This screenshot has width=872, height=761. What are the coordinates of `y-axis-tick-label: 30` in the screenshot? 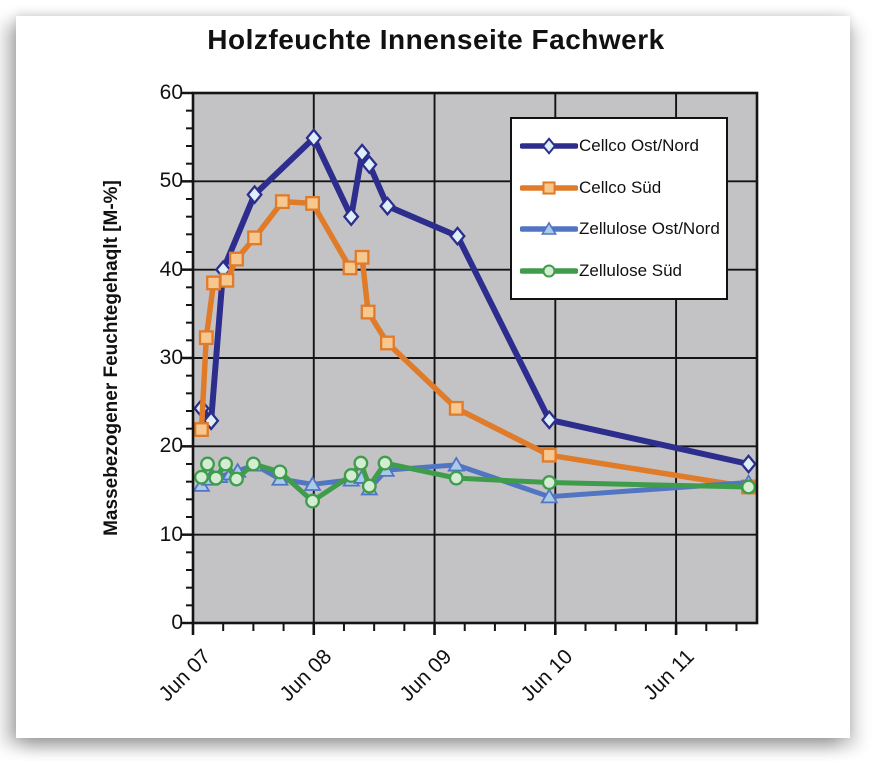 It's located at (171, 357).